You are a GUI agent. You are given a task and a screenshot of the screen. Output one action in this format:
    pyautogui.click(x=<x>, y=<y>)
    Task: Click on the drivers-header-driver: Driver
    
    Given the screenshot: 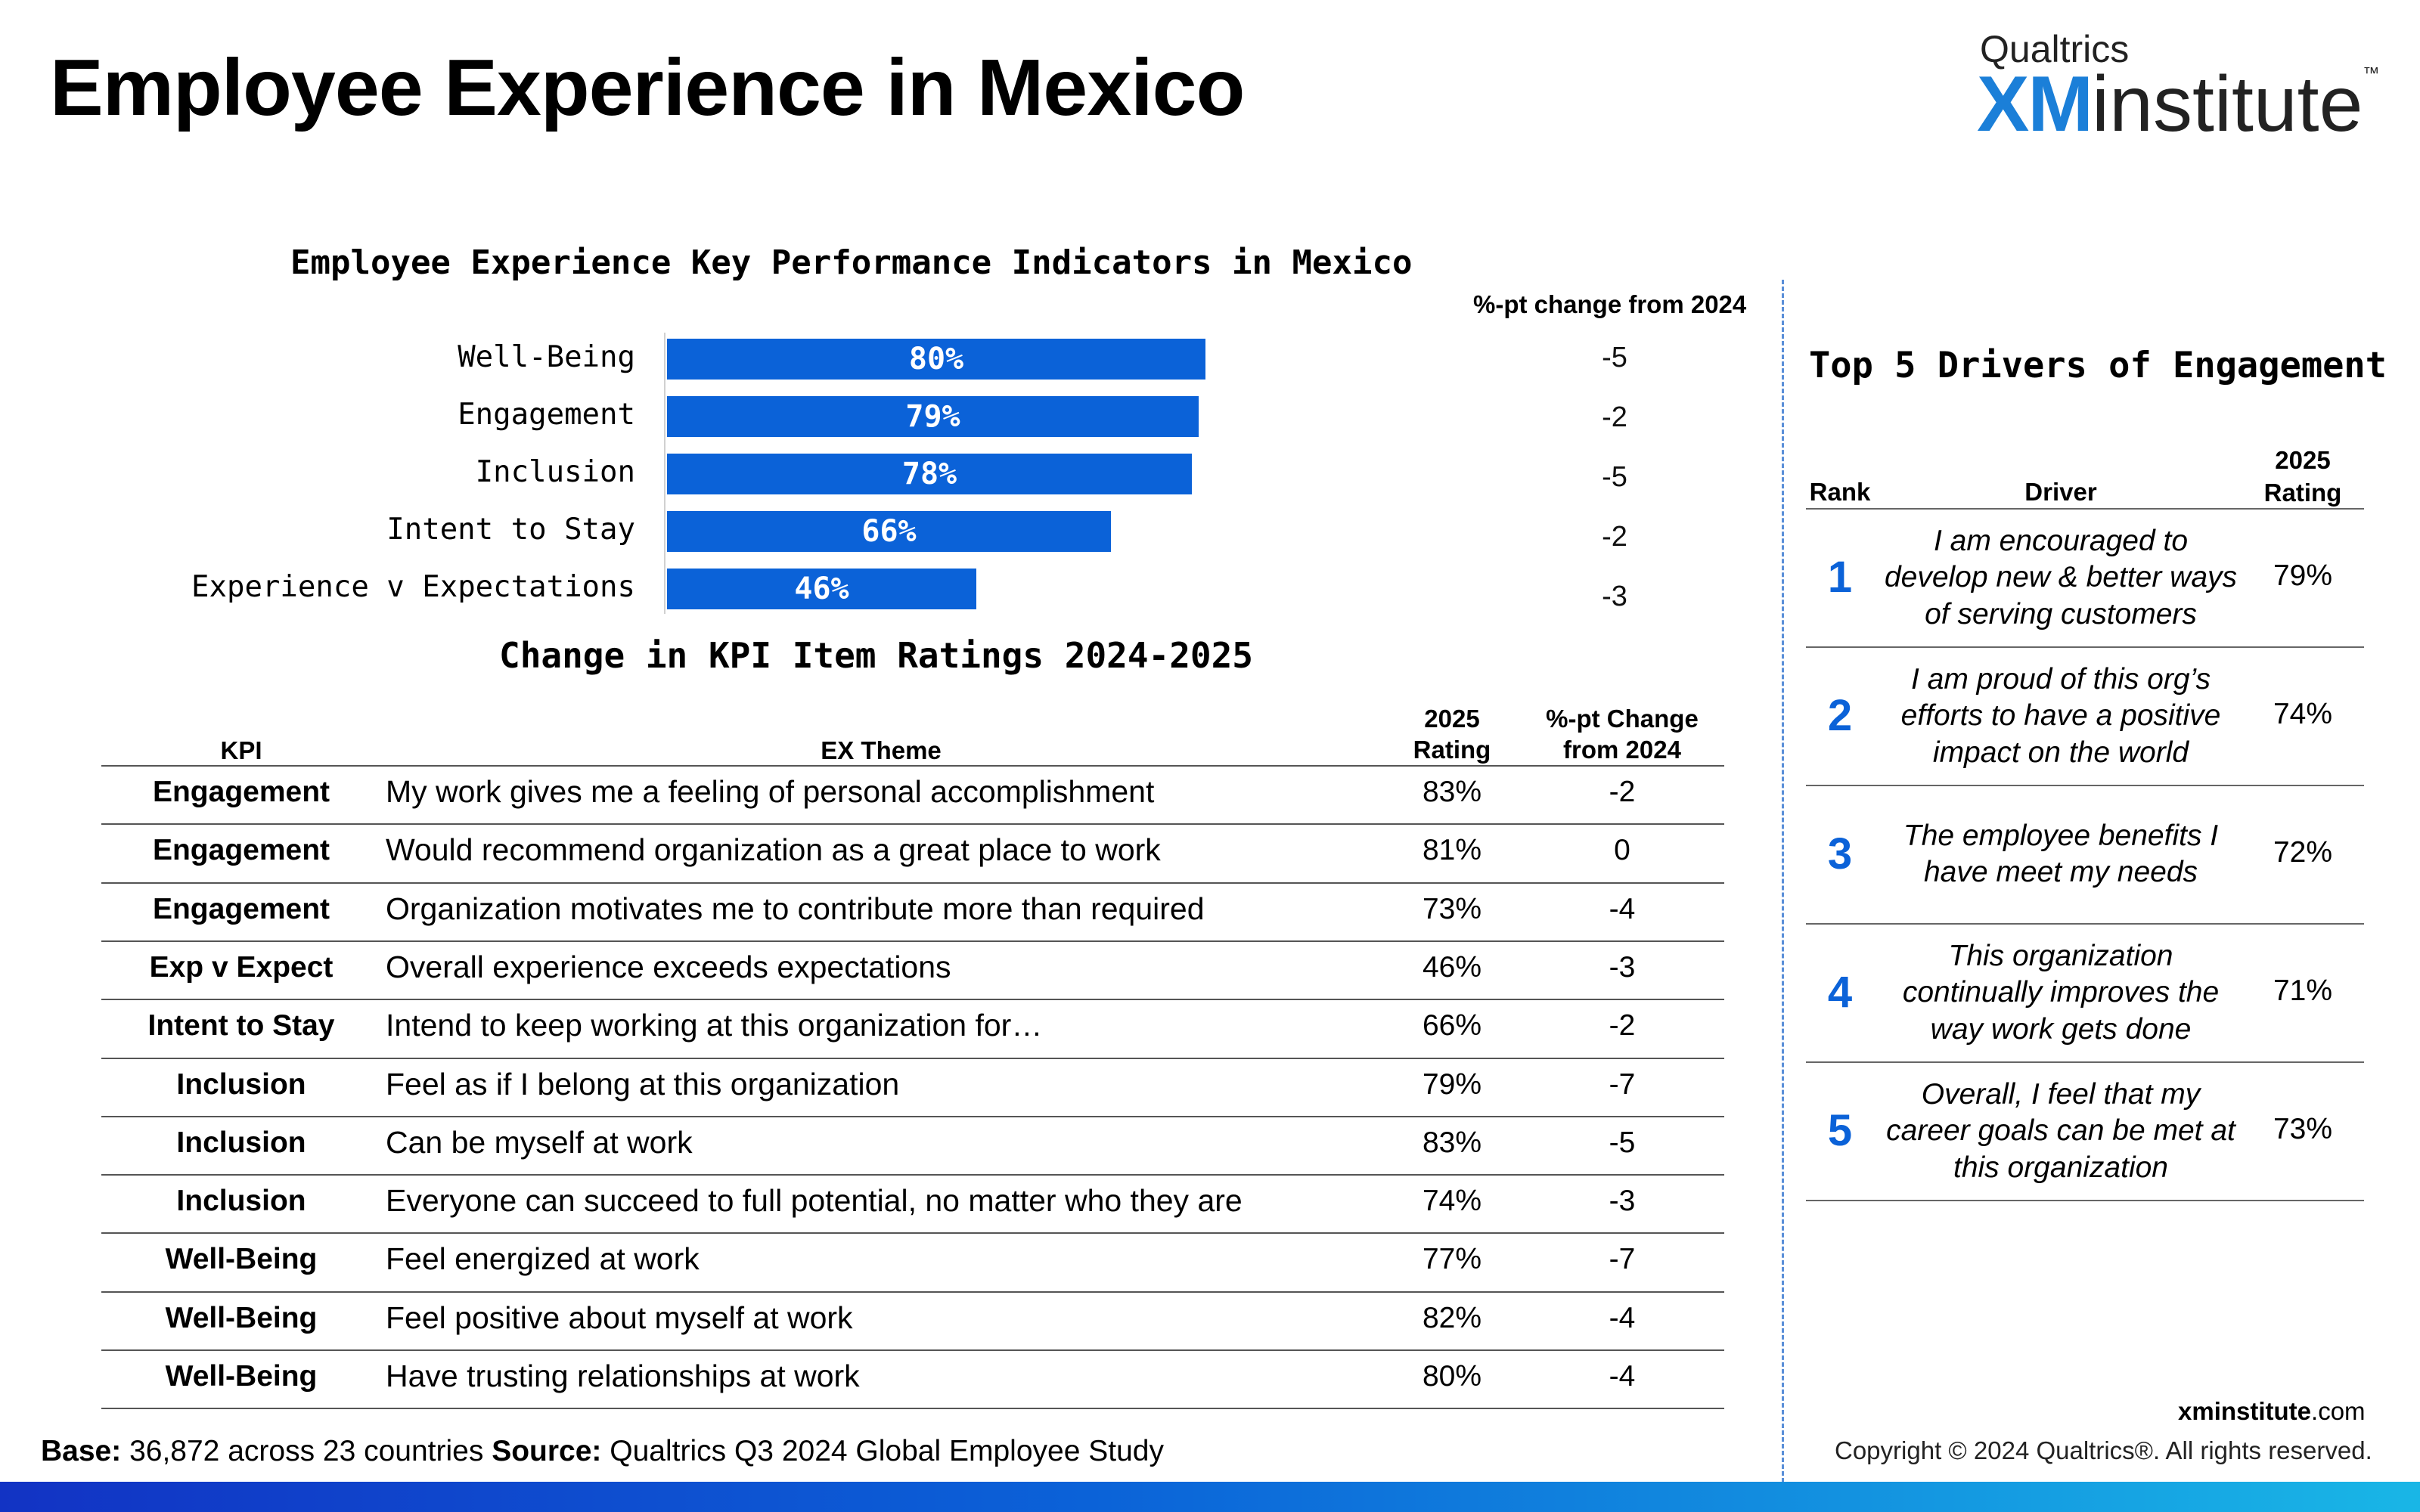 What is the action you would take?
    pyautogui.click(x=2060, y=492)
    